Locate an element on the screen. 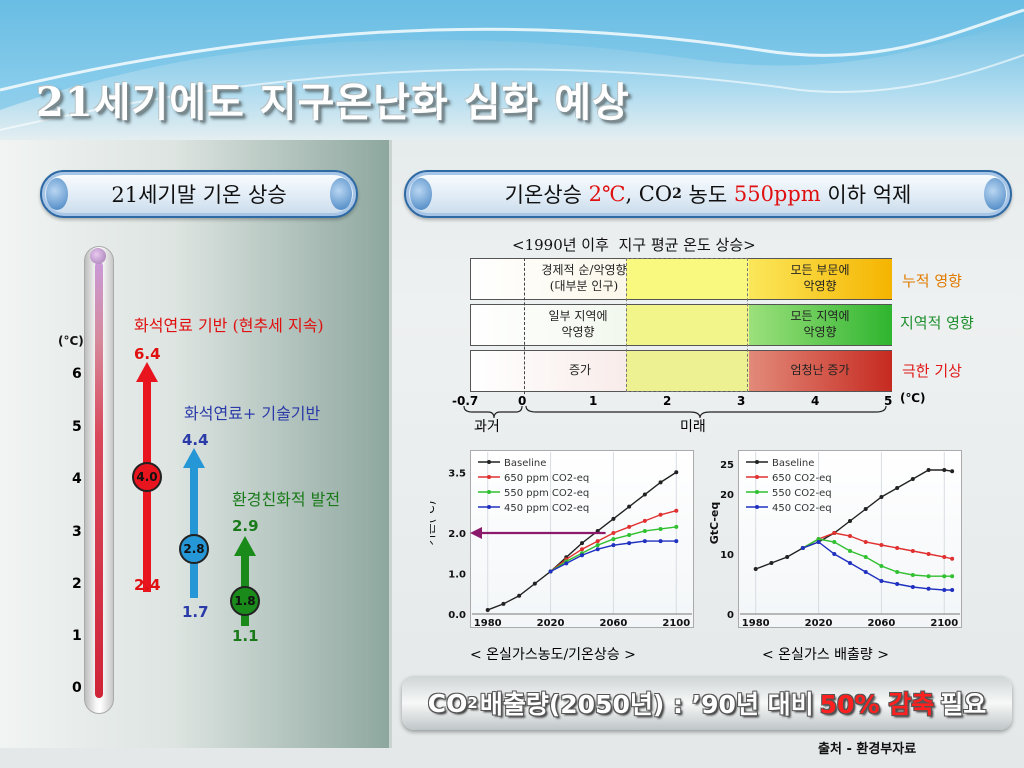 The height and width of the screenshot is (768, 1024). banner-middle: 배출량(2050년) : ’90년 대비 is located at coordinates (646, 704).